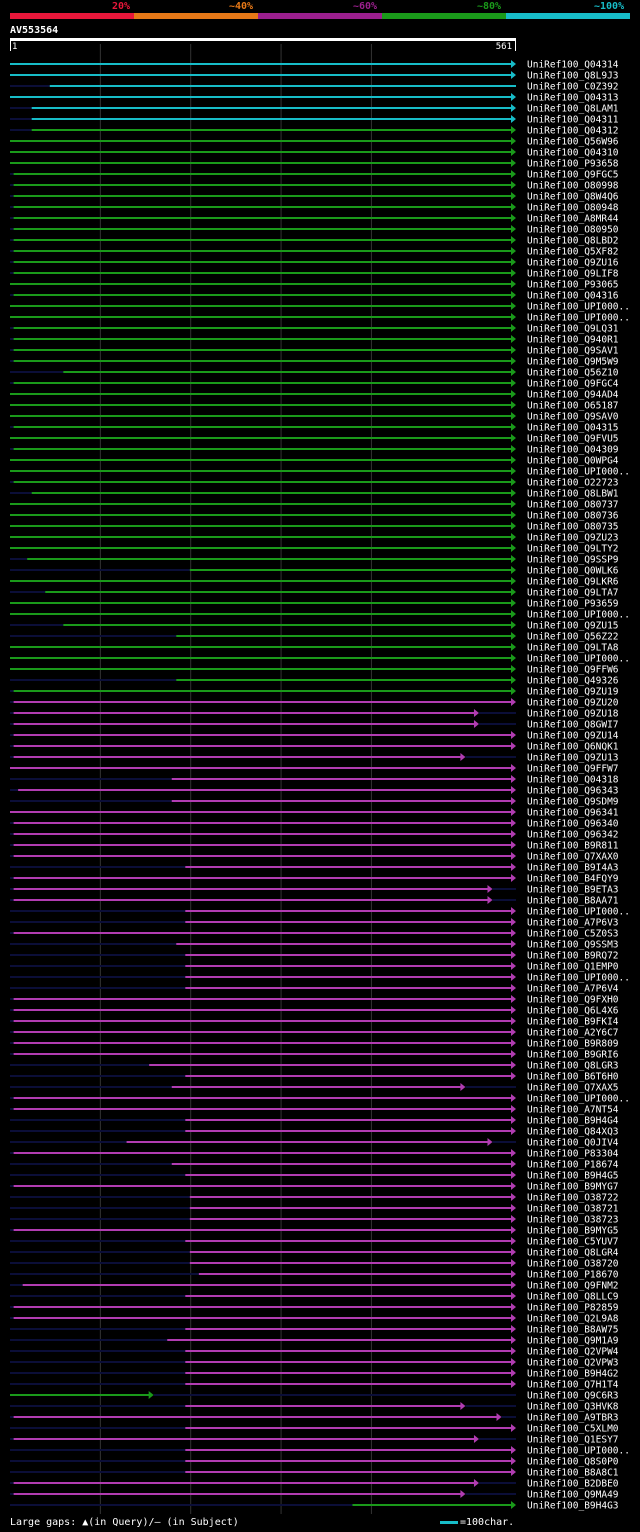 Image resolution: width=640 pixels, height=1532 pixels. Describe the element at coordinates (573, 362) in the screenshot. I see `hit-label: UniRef100_Q9M5W9` at that location.